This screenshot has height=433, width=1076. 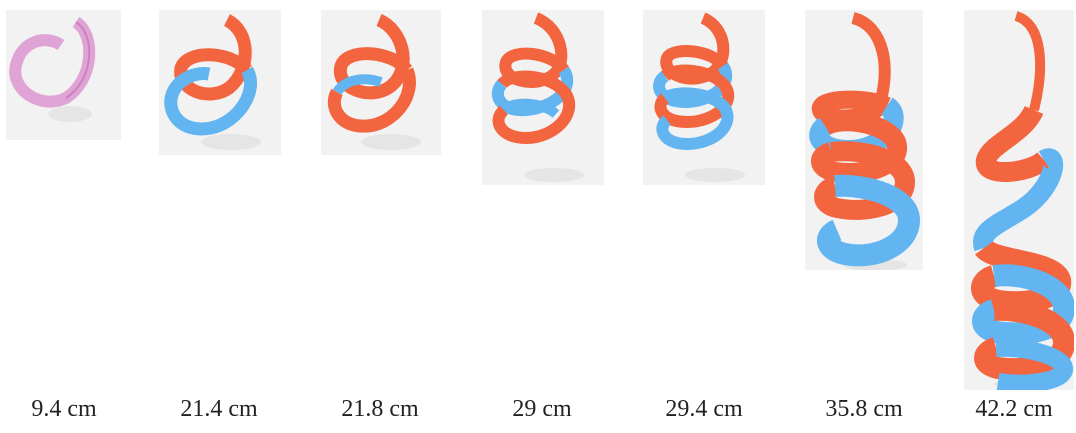 I want to click on figure-label-6: 35.8 cm, so click(x=864, y=409).